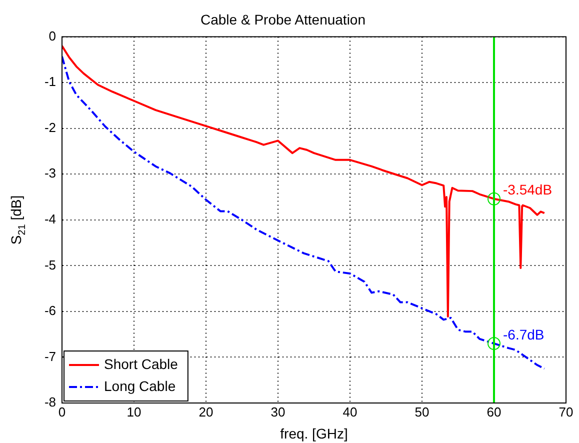  Describe the element at coordinates (134, 412) in the screenshot. I see `x-tick-label: 10` at that location.